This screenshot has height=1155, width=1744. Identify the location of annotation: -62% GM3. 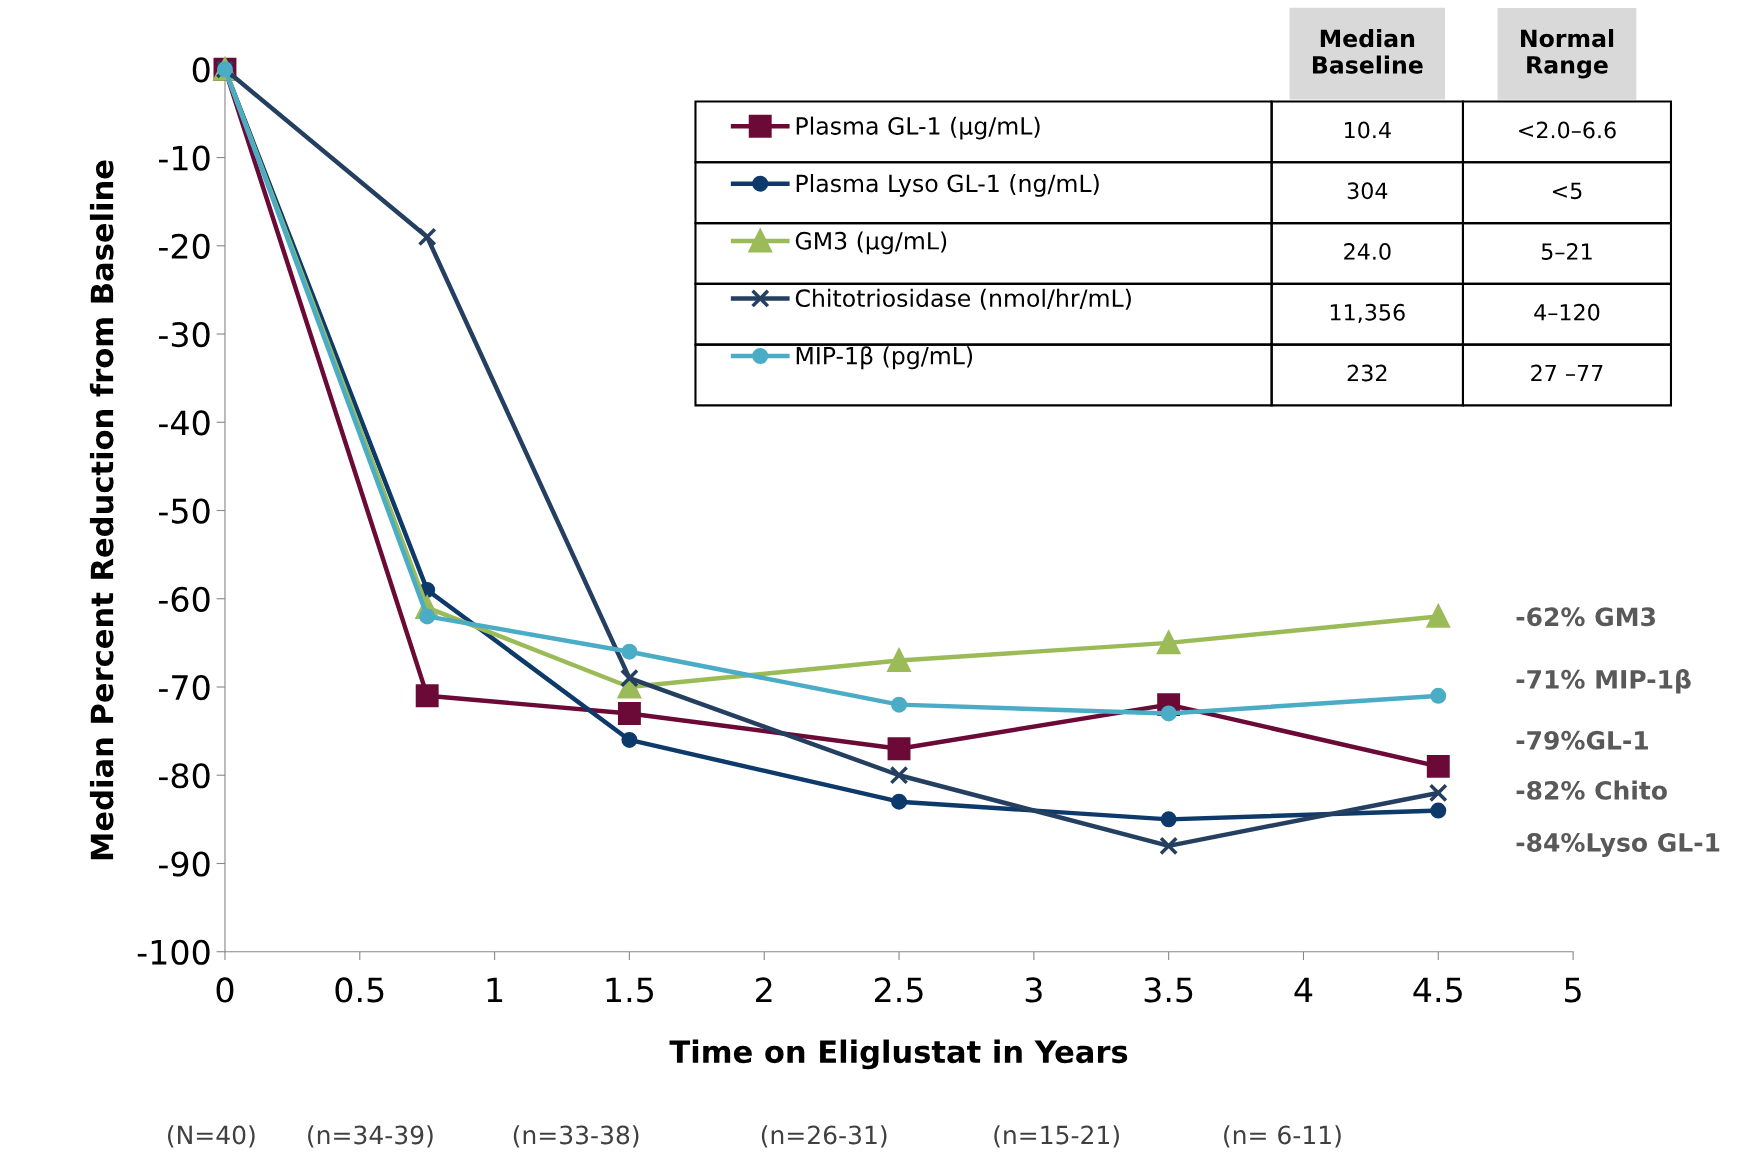
(1585, 617).